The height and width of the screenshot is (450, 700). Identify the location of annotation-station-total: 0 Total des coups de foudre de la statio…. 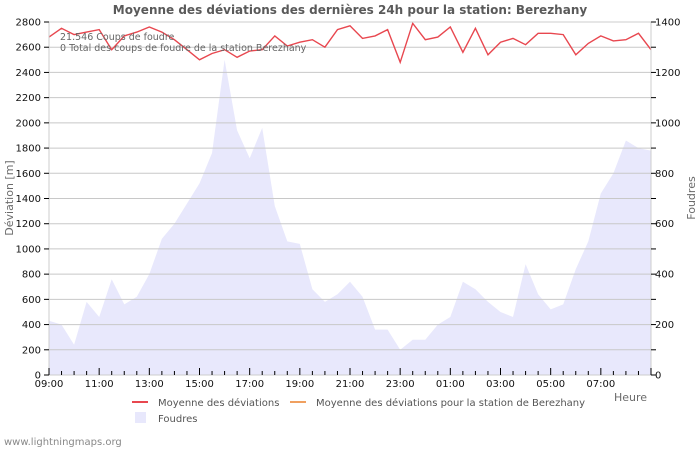
(183, 48).